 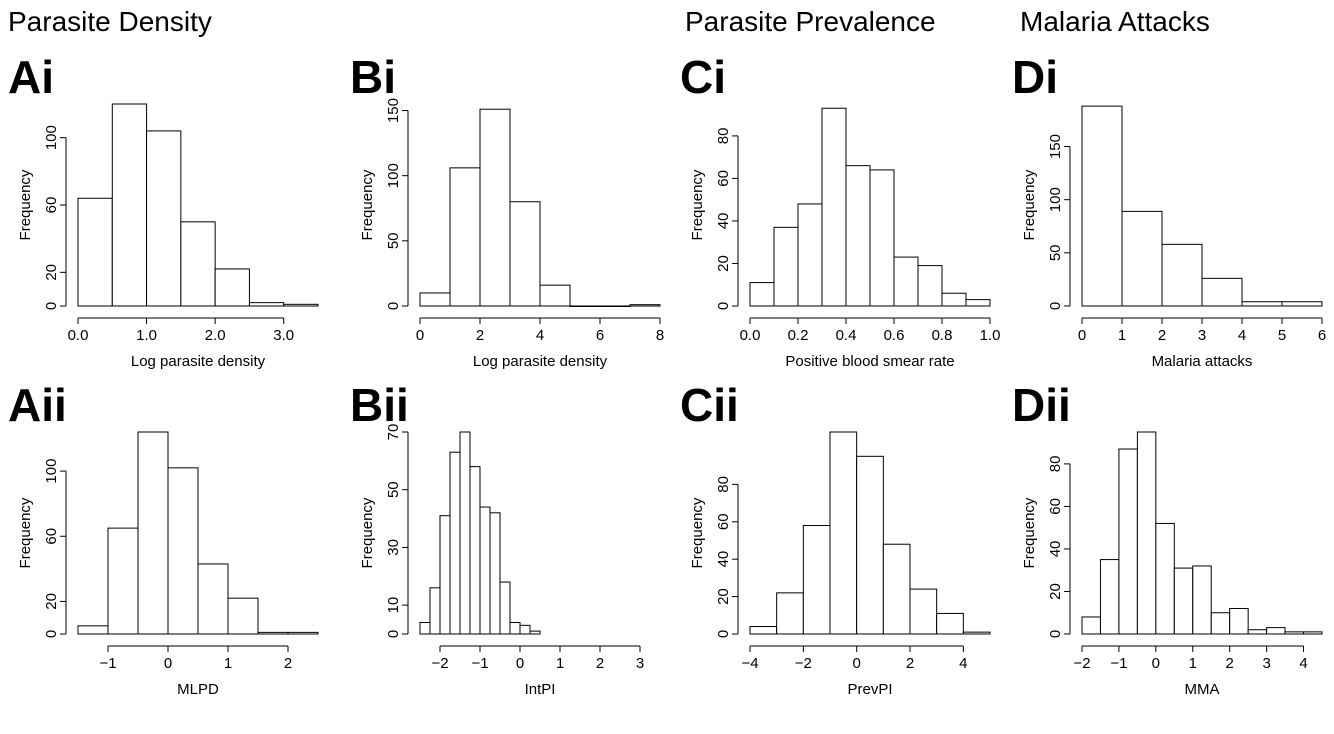 What do you see at coordinates (894, 335) in the screenshot?
I see `x-tick-label: 0.6` at bounding box center [894, 335].